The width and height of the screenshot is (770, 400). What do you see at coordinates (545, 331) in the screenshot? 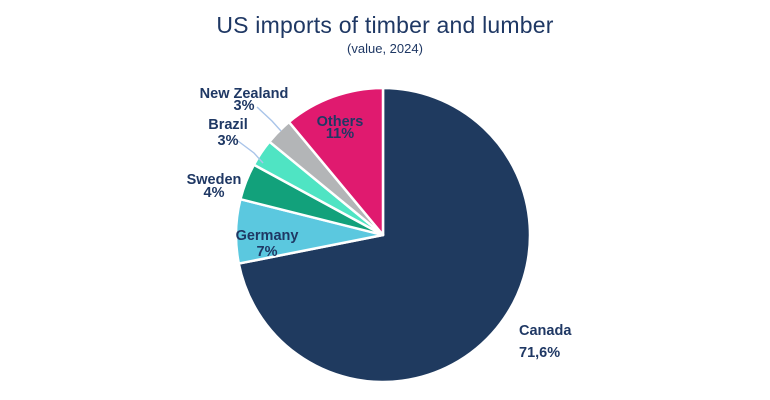
I see `slice-label-canada: Canada` at bounding box center [545, 331].